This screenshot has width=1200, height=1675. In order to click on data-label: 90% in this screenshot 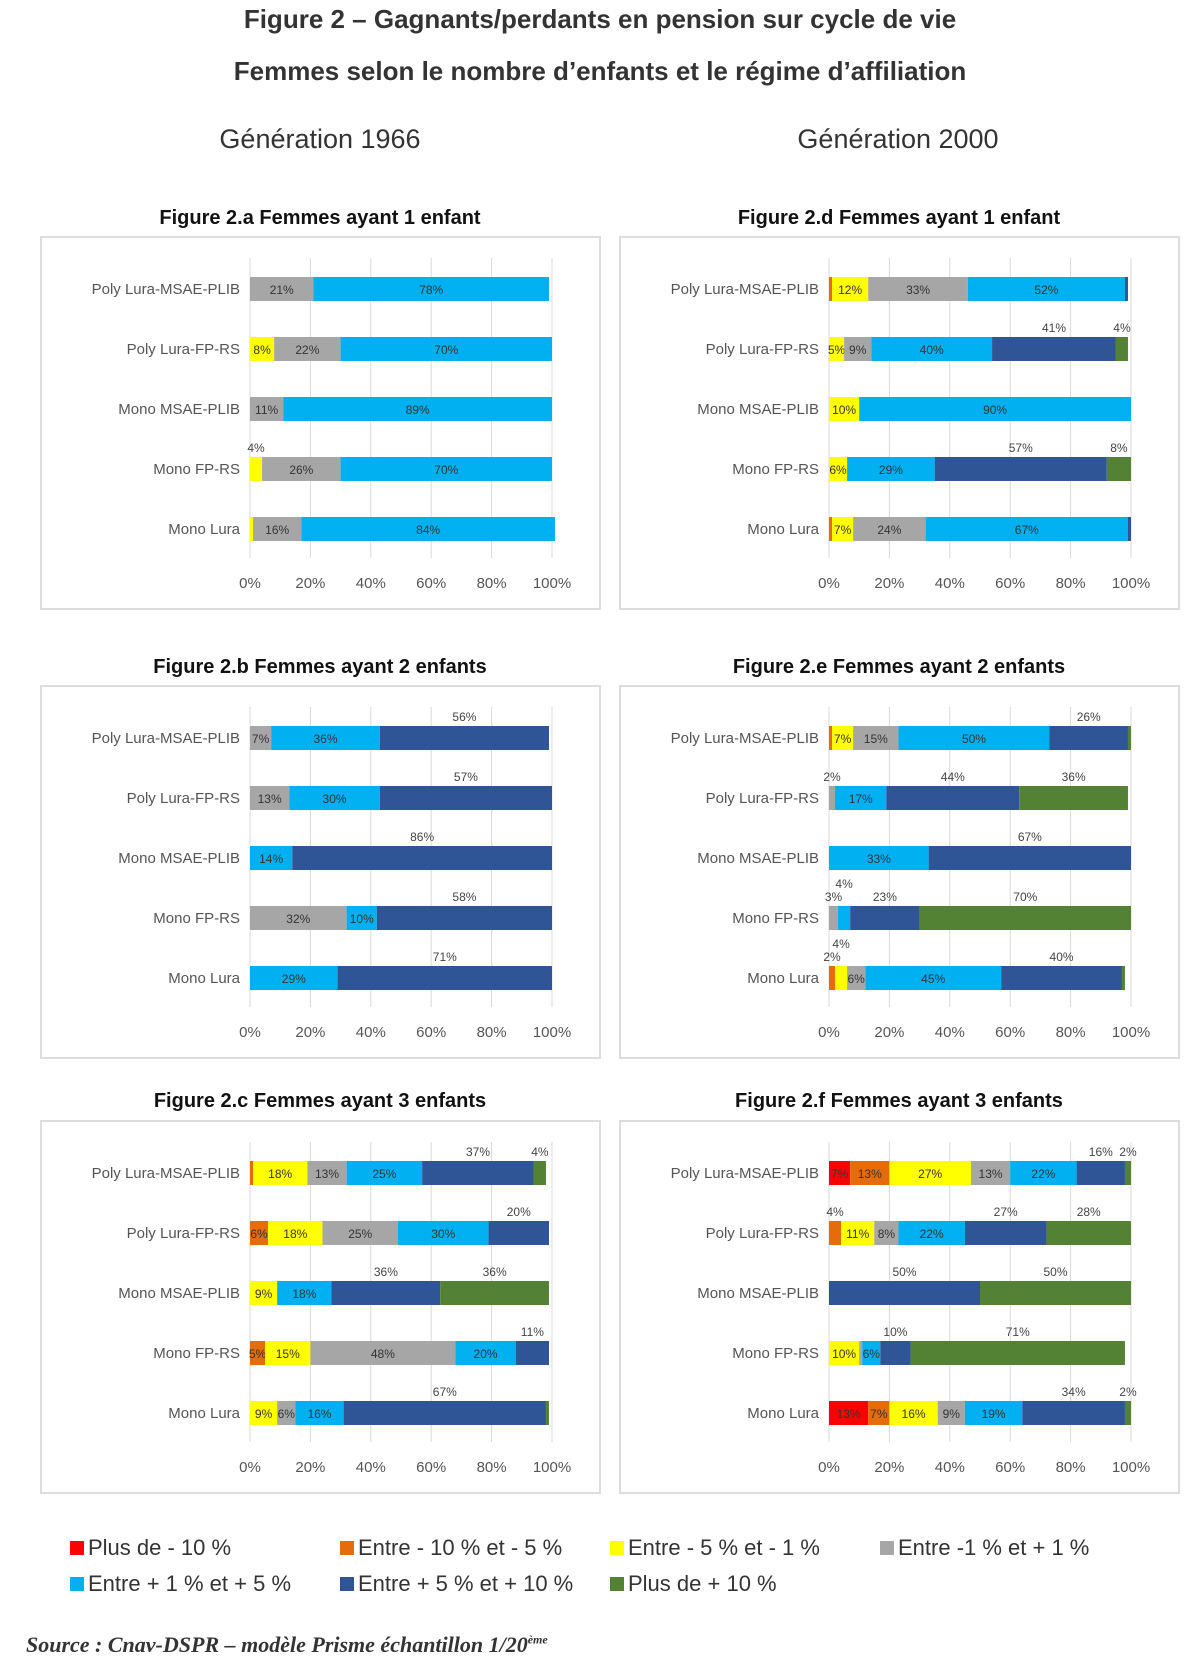, I will do `click(995, 410)`.